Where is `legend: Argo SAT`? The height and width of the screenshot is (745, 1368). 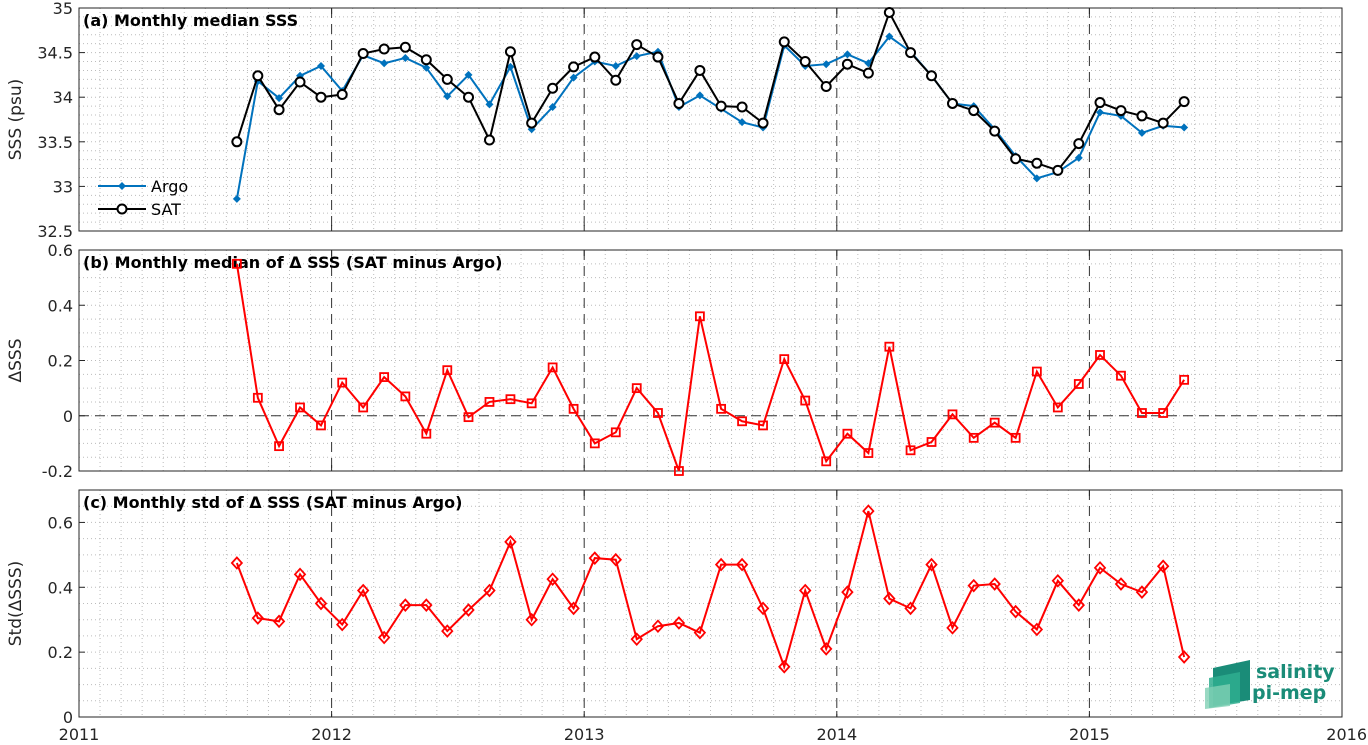 legend: Argo SAT is located at coordinates (143, 198).